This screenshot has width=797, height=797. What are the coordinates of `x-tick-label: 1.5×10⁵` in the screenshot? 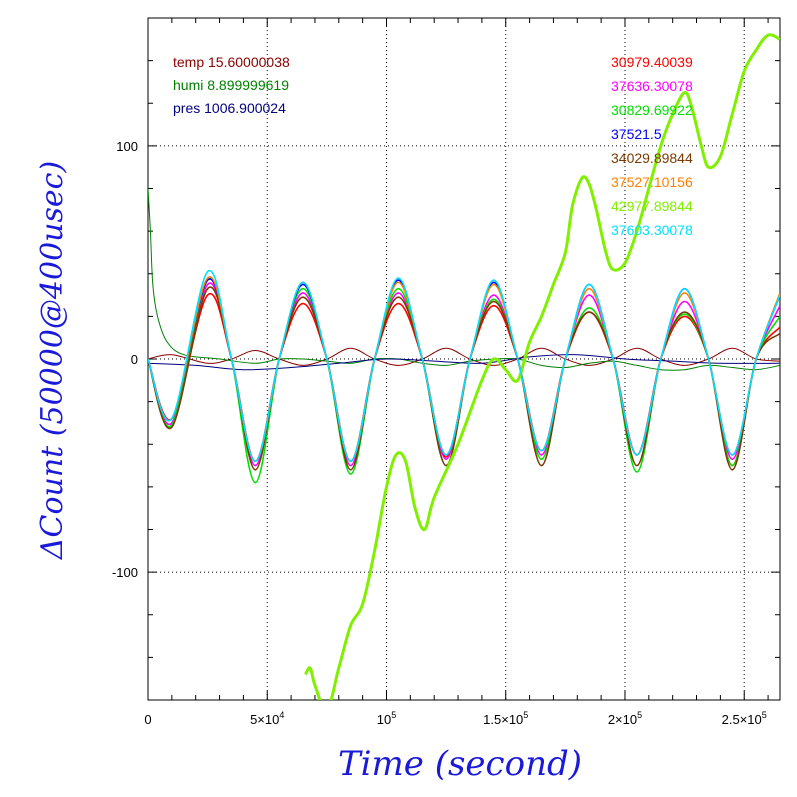 It's located at (505, 718).